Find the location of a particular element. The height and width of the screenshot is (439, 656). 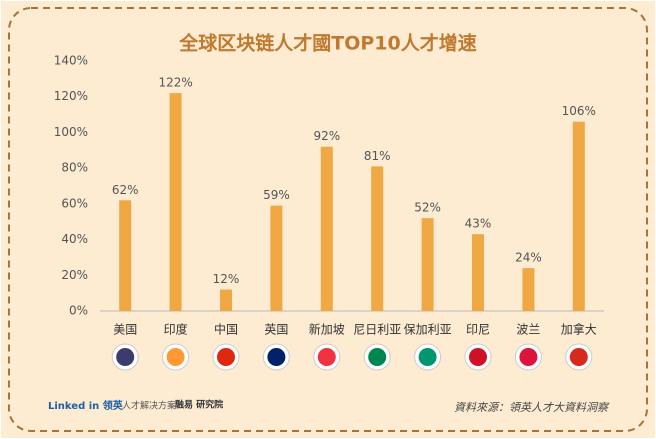

x-tick-label: 印尼 is located at coordinates (478, 330).